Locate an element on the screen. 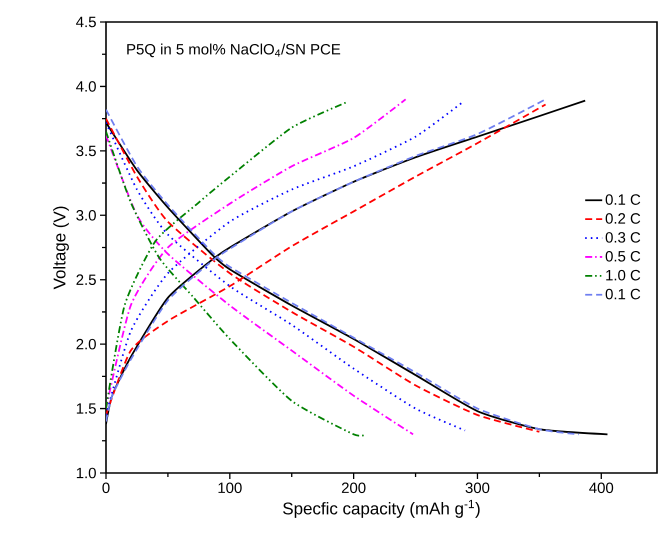 The image size is (659, 558). x-axis-title: Specfic capacity (mAh g$^{-1}$) is located at coordinates (381, 509).